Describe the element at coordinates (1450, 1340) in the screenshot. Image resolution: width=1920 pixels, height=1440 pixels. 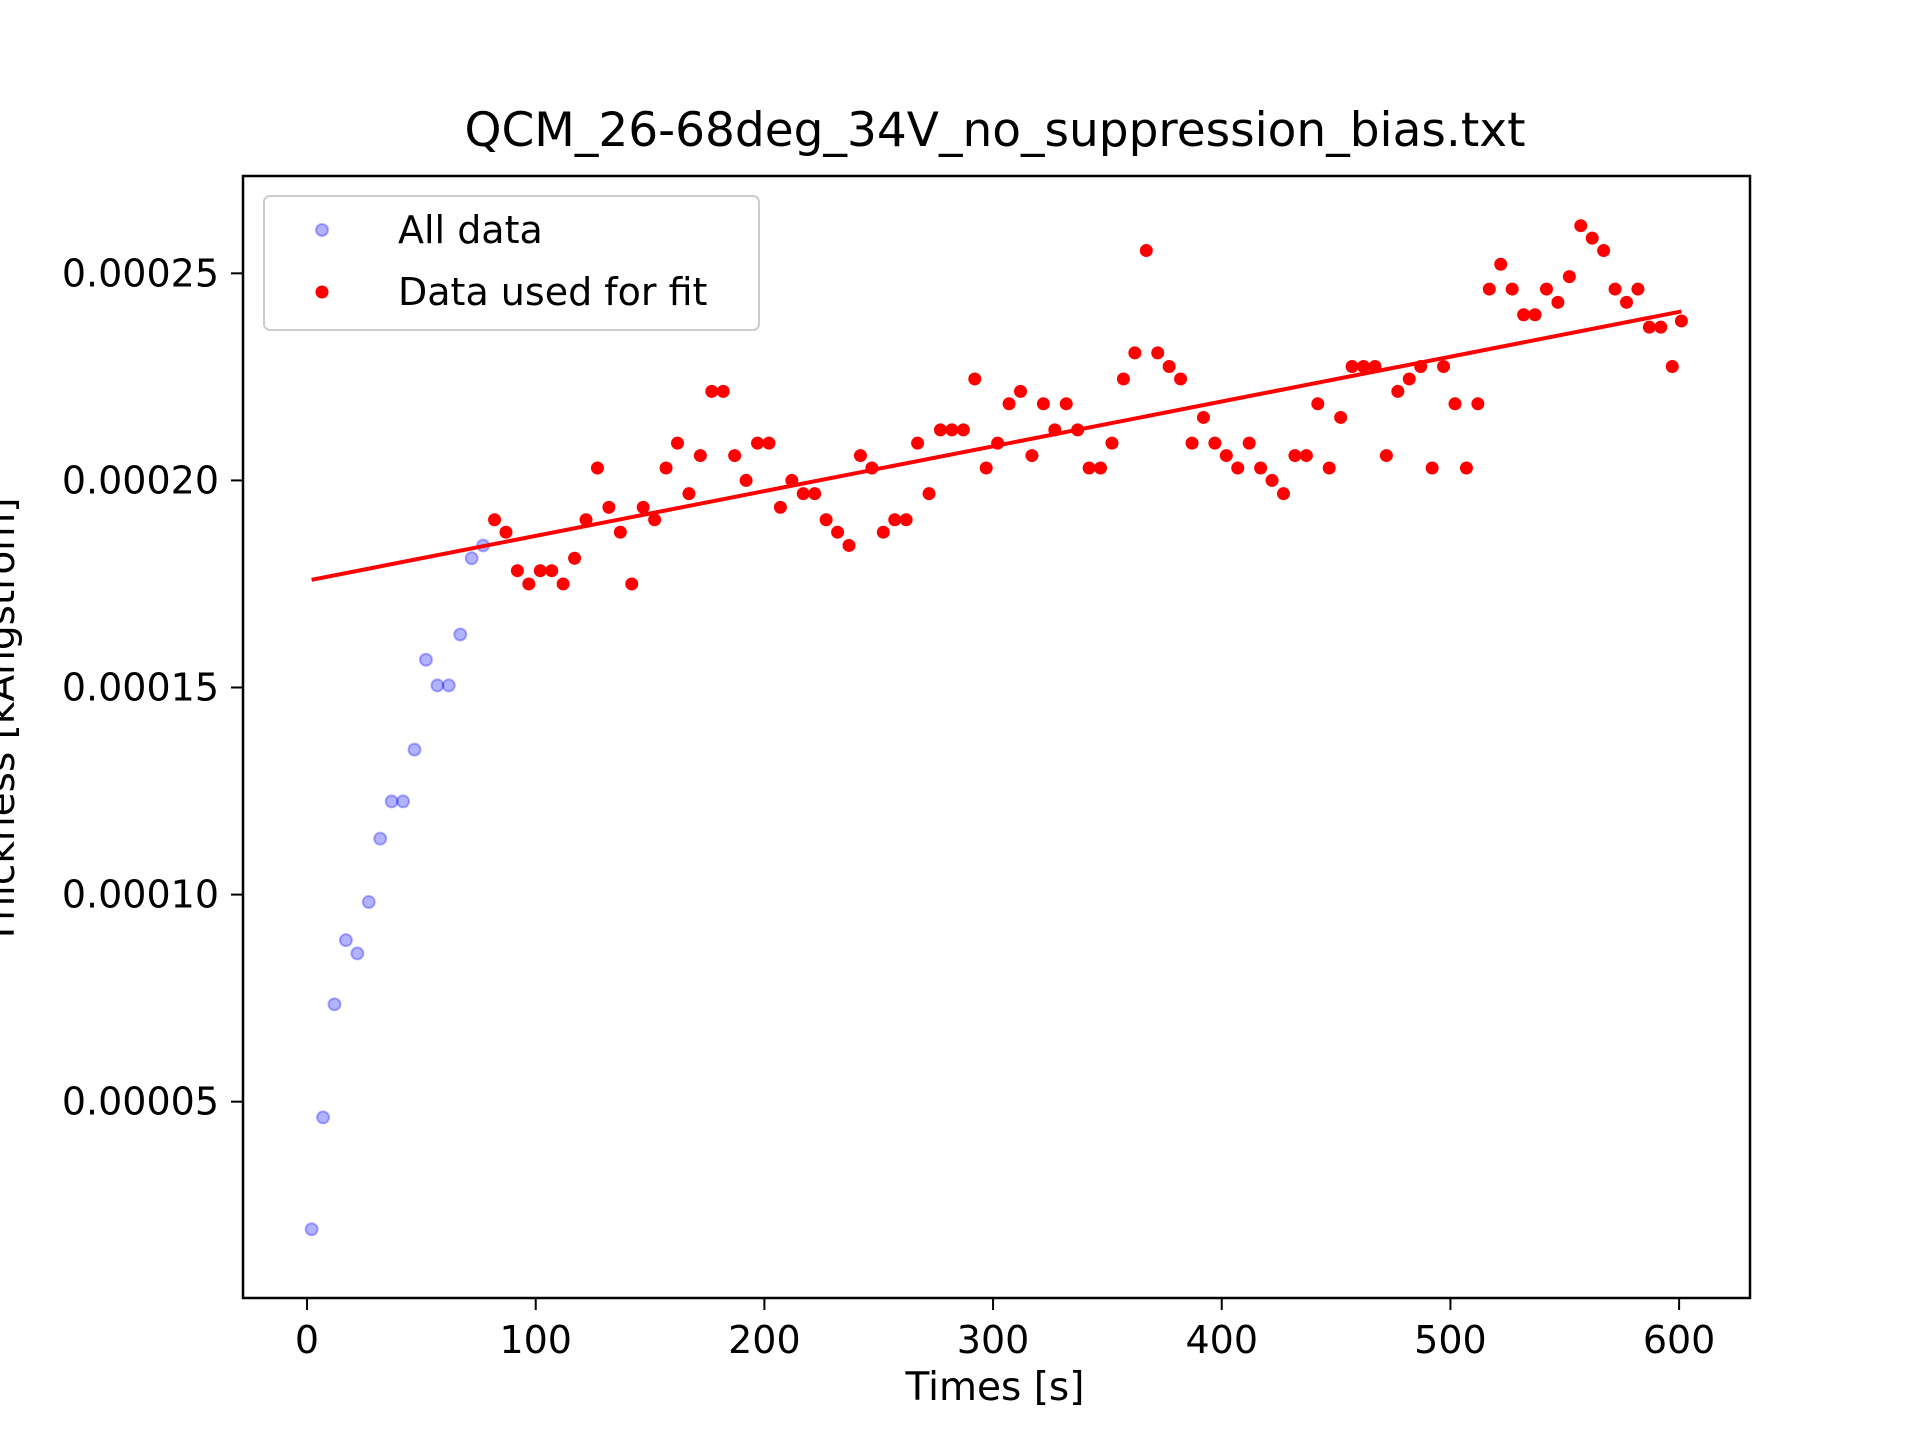
I see `x-tick-label: 500` at that location.